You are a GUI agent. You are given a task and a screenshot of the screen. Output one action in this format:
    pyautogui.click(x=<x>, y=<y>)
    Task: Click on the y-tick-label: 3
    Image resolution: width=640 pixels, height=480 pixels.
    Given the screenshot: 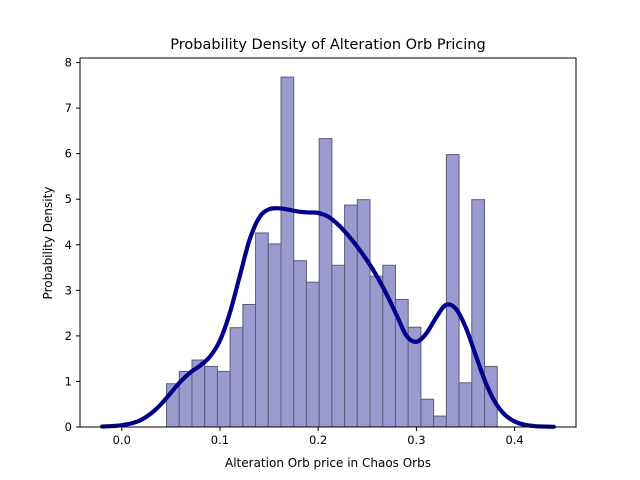 What is the action you would take?
    pyautogui.click(x=68, y=290)
    